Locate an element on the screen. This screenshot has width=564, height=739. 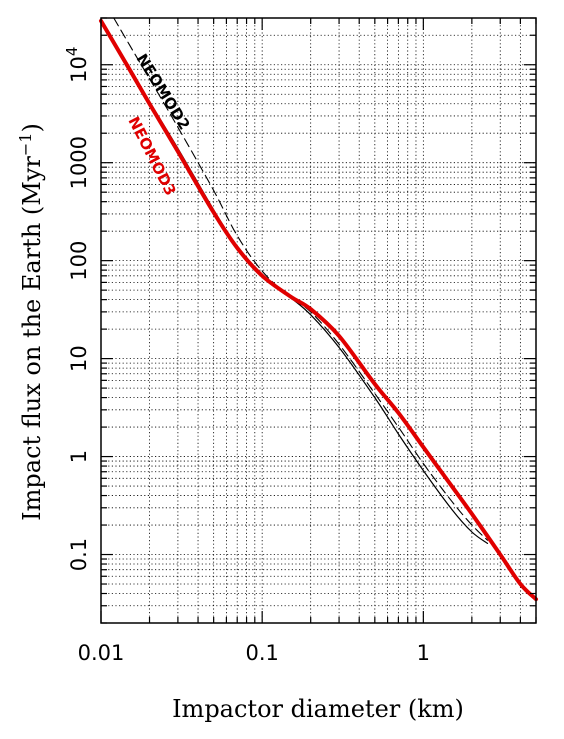
x-tick-label: 0.01 is located at coordinates (101, 653).